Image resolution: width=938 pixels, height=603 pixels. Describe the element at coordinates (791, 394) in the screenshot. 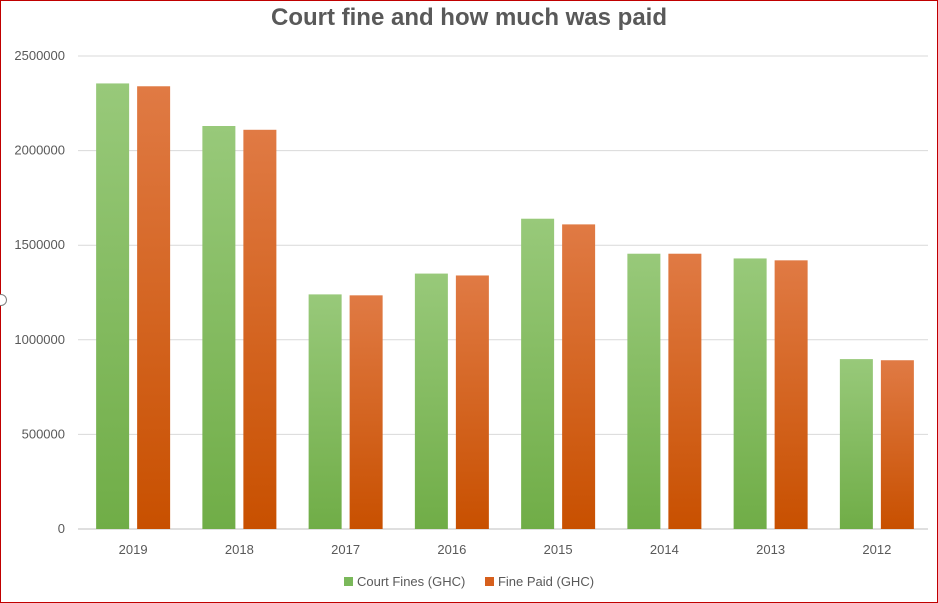

I see `bar-fine-paid-2013` at that location.